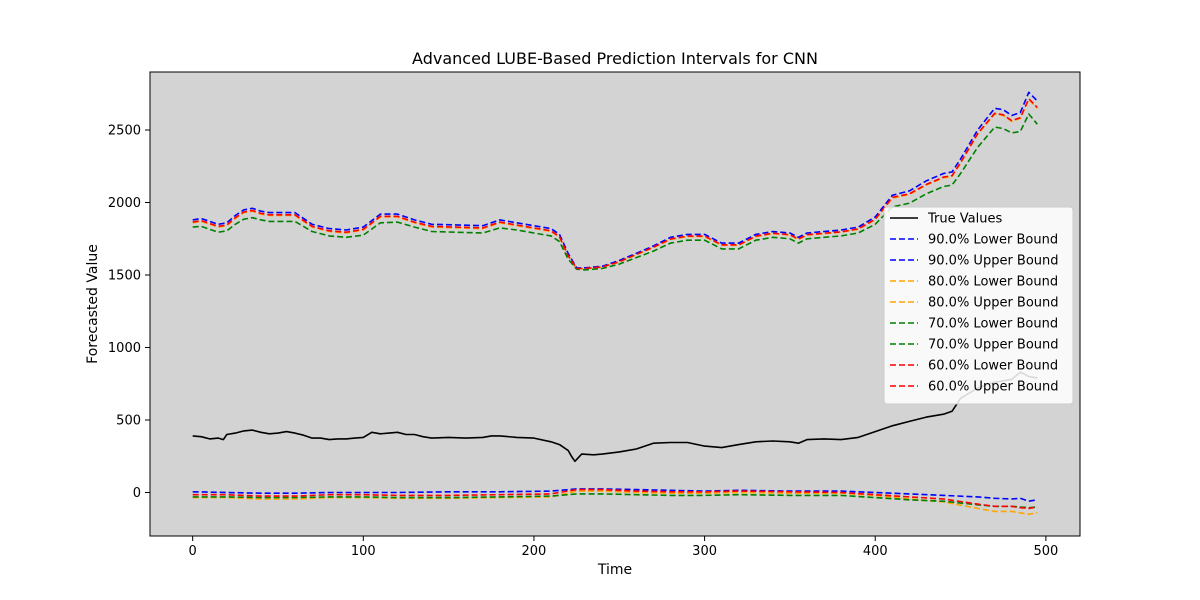 The height and width of the screenshot is (600, 1200). What do you see at coordinates (993, 324) in the screenshot?
I see `legend-label-70-0-lower-bound: 70.0% Lower Bound` at bounding box center [993, 324].